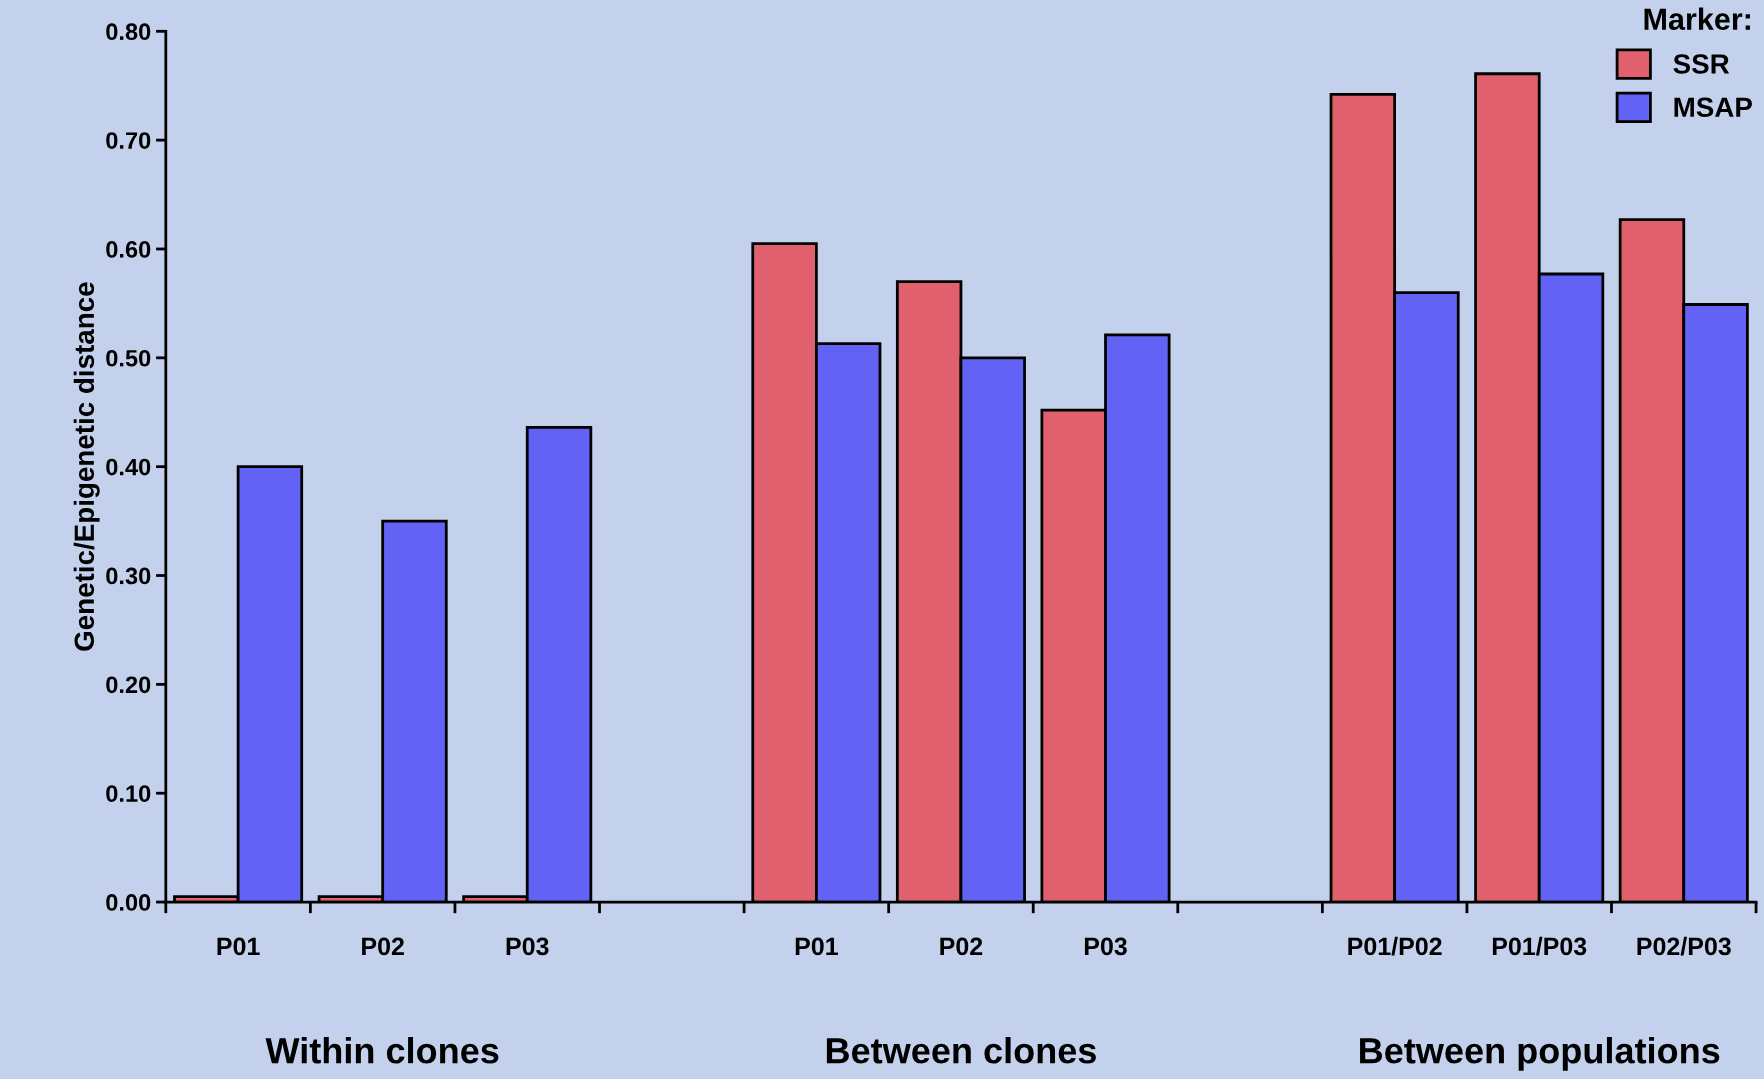 Image resolution: width=1764 pixels, height=1079 pixels. What do you see at coordinates (86, 466) in the screenshot?
I see `y-axis-title: Genetic/Epigenetic distance` at bounding box center [86, 466].